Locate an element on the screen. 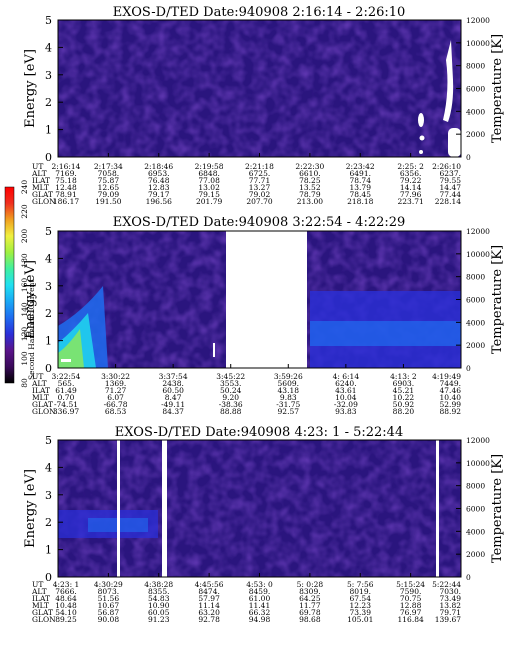 The height and width of the screenshot is (649, 505). ephemeris-value: 88.88 is located at coordinates (231, 411).